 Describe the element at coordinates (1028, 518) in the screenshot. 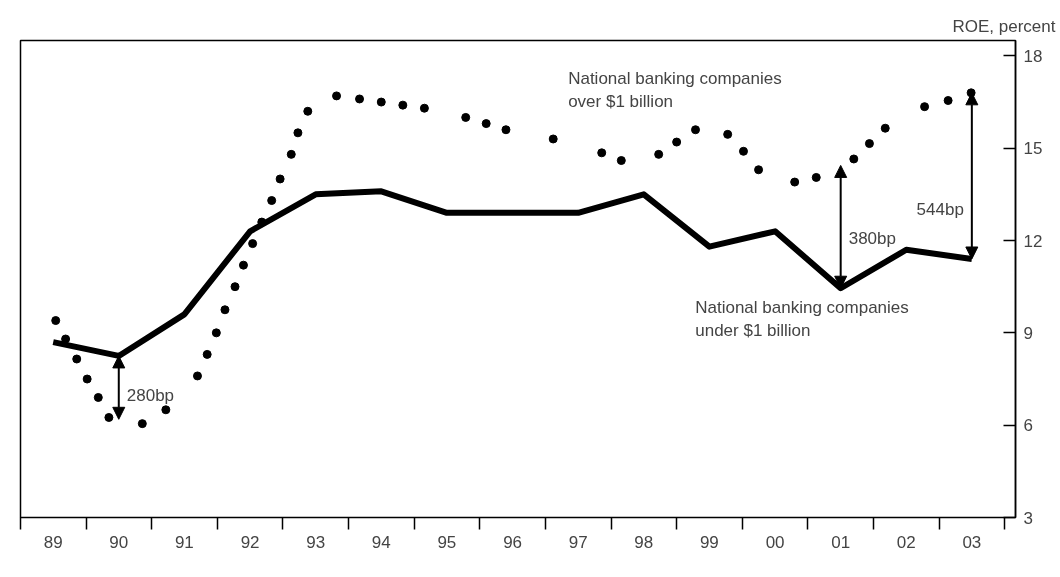

I see `y-tick-label: 3` at that location.